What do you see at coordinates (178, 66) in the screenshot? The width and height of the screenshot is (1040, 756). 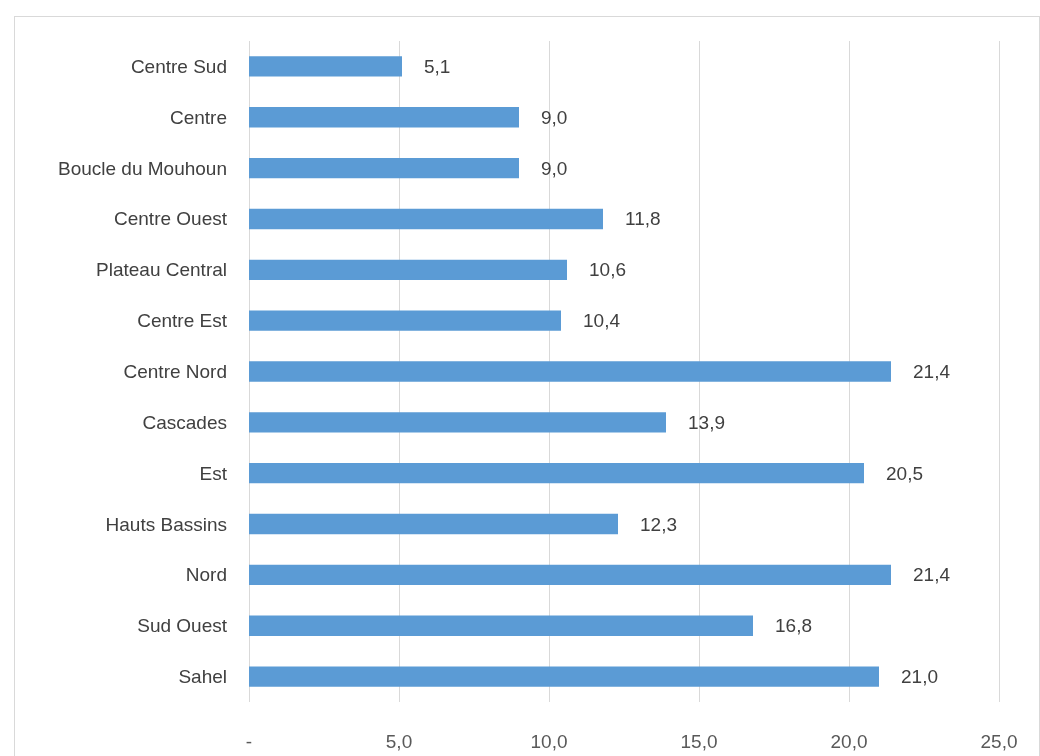 I see `y-tick-label: Centre Sud` at bounding box center [178, 66].